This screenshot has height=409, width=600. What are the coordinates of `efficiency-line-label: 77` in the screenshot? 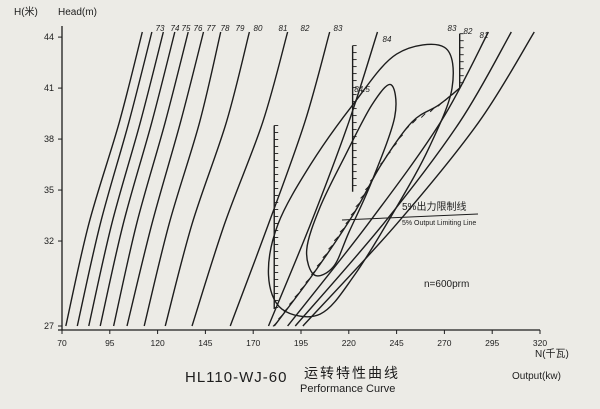 It's located at (211, 28).